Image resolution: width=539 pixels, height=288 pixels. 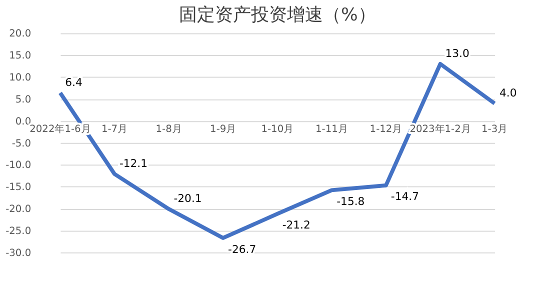 I want to click on y-tick-label: 15.0, so click(x=20, y=56).